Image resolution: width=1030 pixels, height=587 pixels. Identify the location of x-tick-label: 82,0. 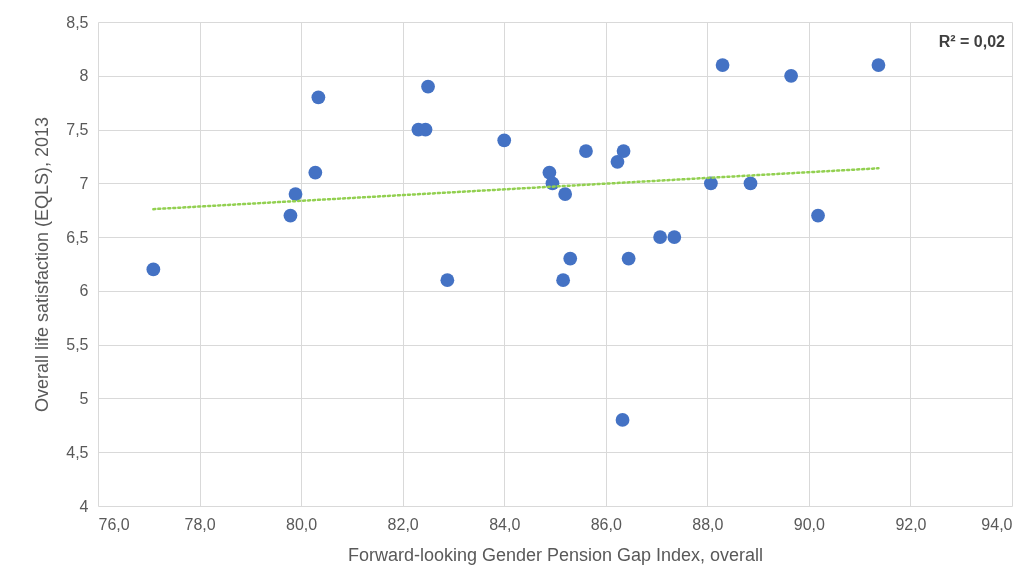
(403, 524).